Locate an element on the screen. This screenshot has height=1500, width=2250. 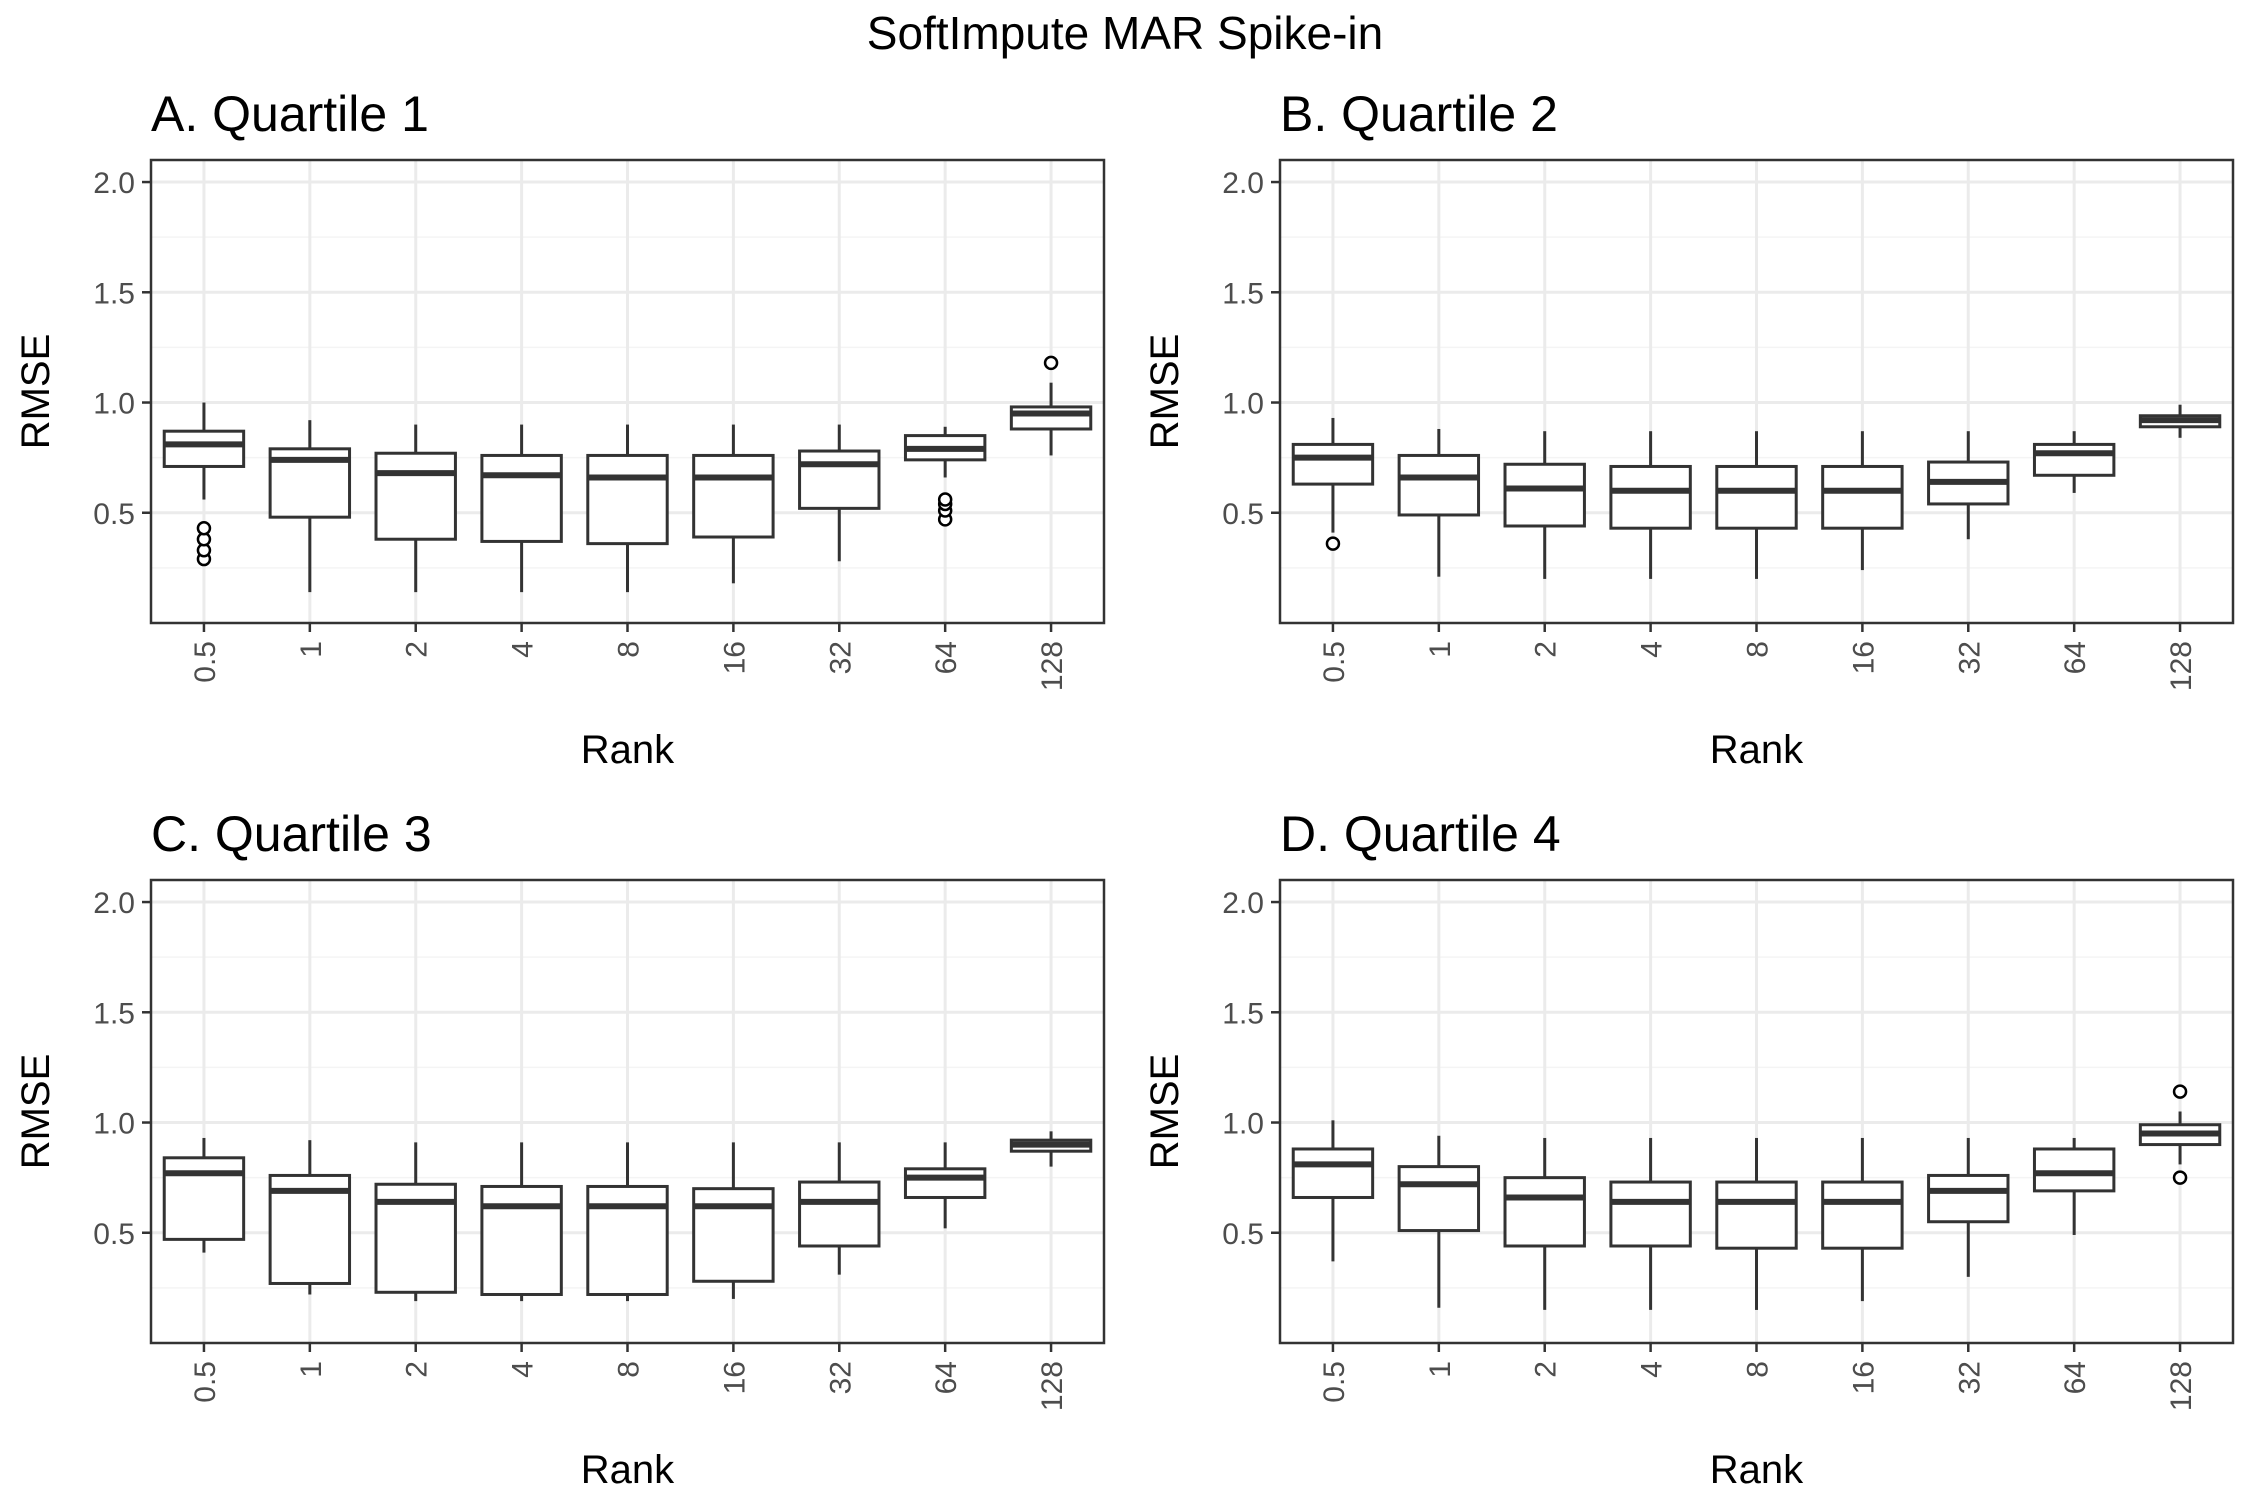
panel-title: C. Quartile 3 is located at coordinates (291, 834).